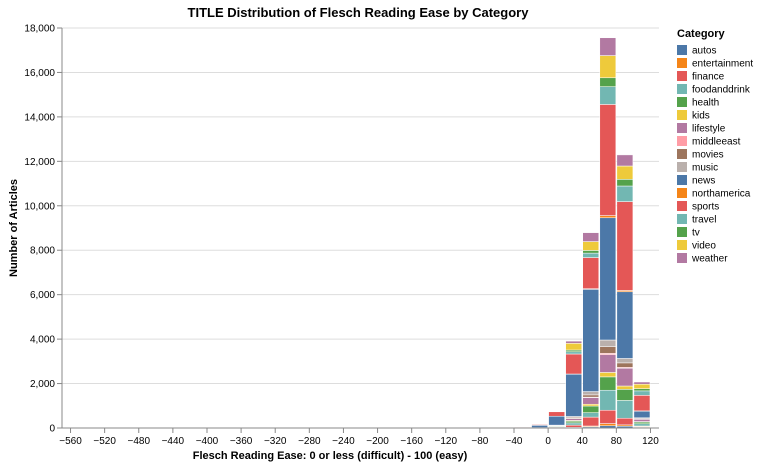  I want to click on legend-swatch-northamerica, so click(682, 193).